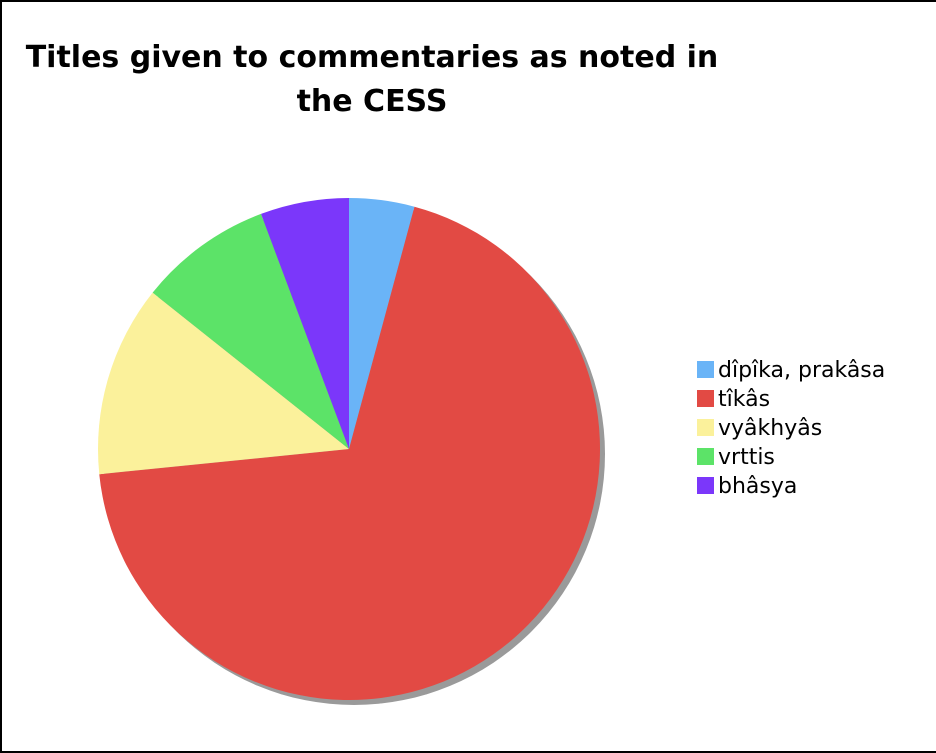  What do you see at coordinates (746, 457) in the screenshot?
I see `legend-label-3: vrttis` at bounding box center [746, 457].